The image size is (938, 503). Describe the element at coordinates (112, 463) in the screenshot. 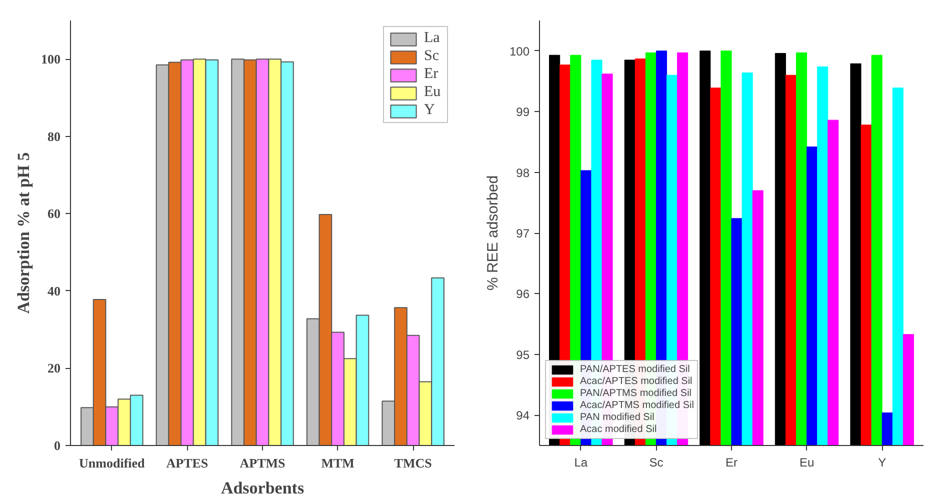

I see `x-tick-label: Unmodified` at that location.